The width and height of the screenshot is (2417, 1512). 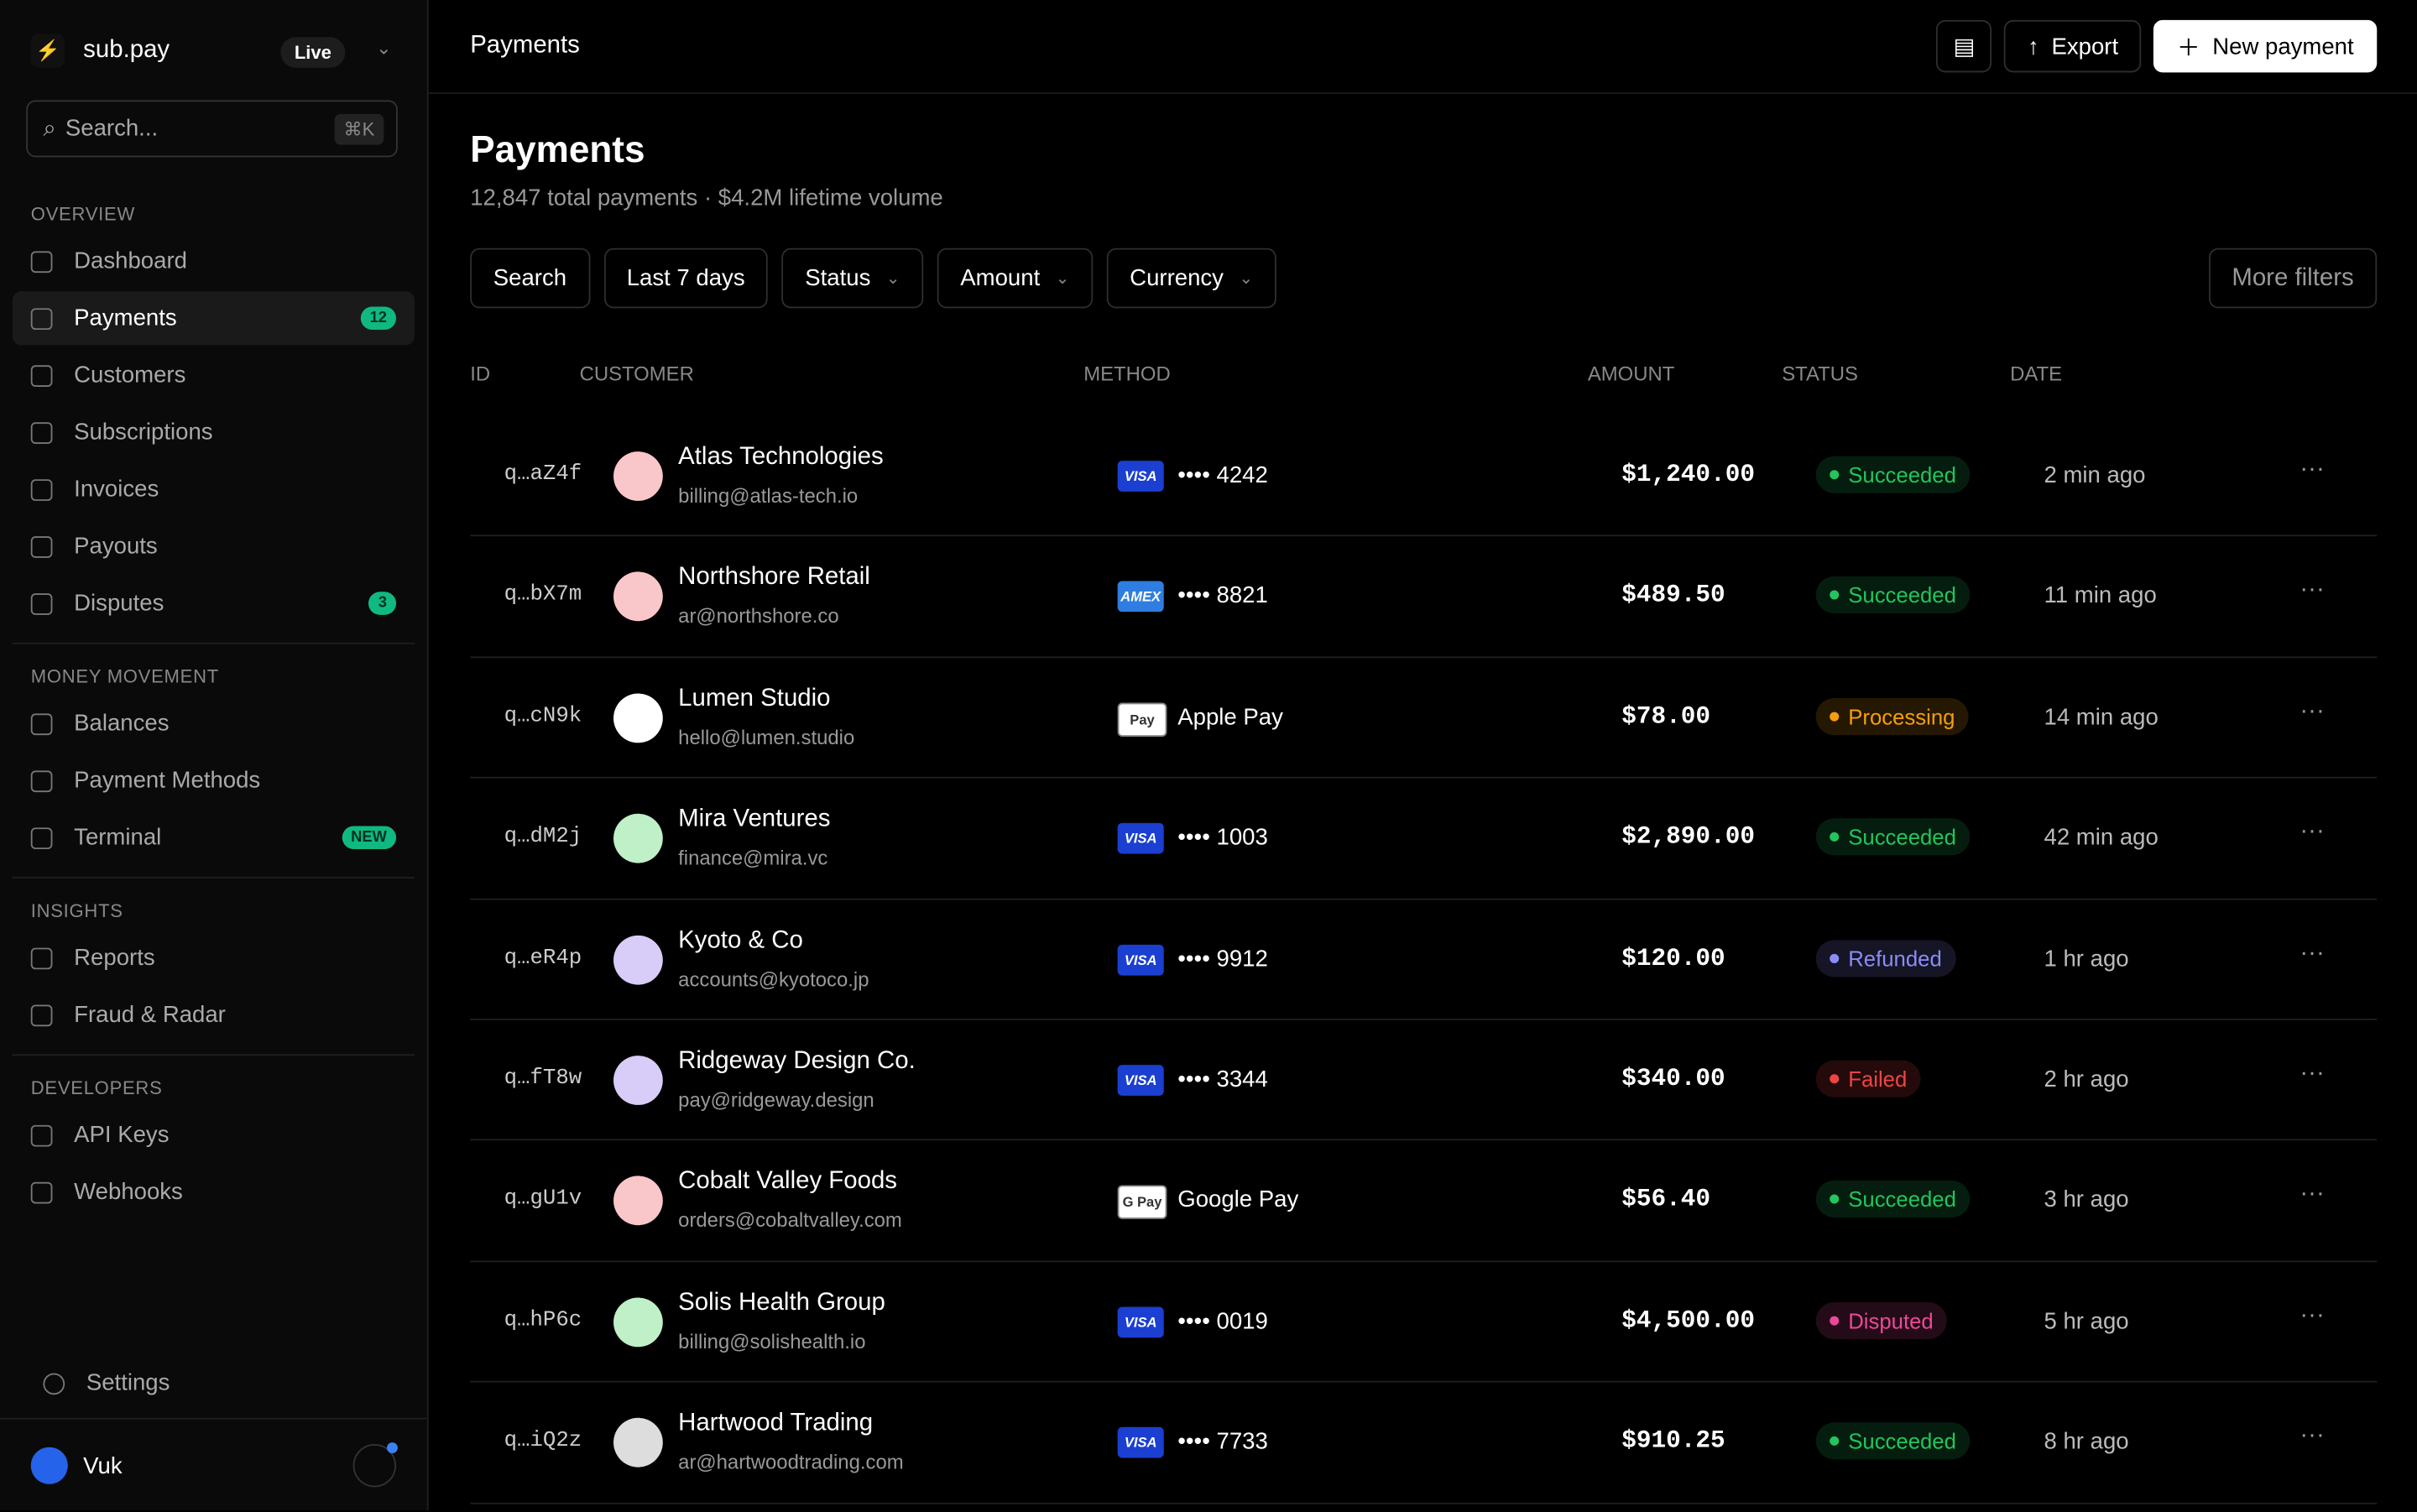 I want to click on date: 11 min ago, so click(x=2100, y=597).